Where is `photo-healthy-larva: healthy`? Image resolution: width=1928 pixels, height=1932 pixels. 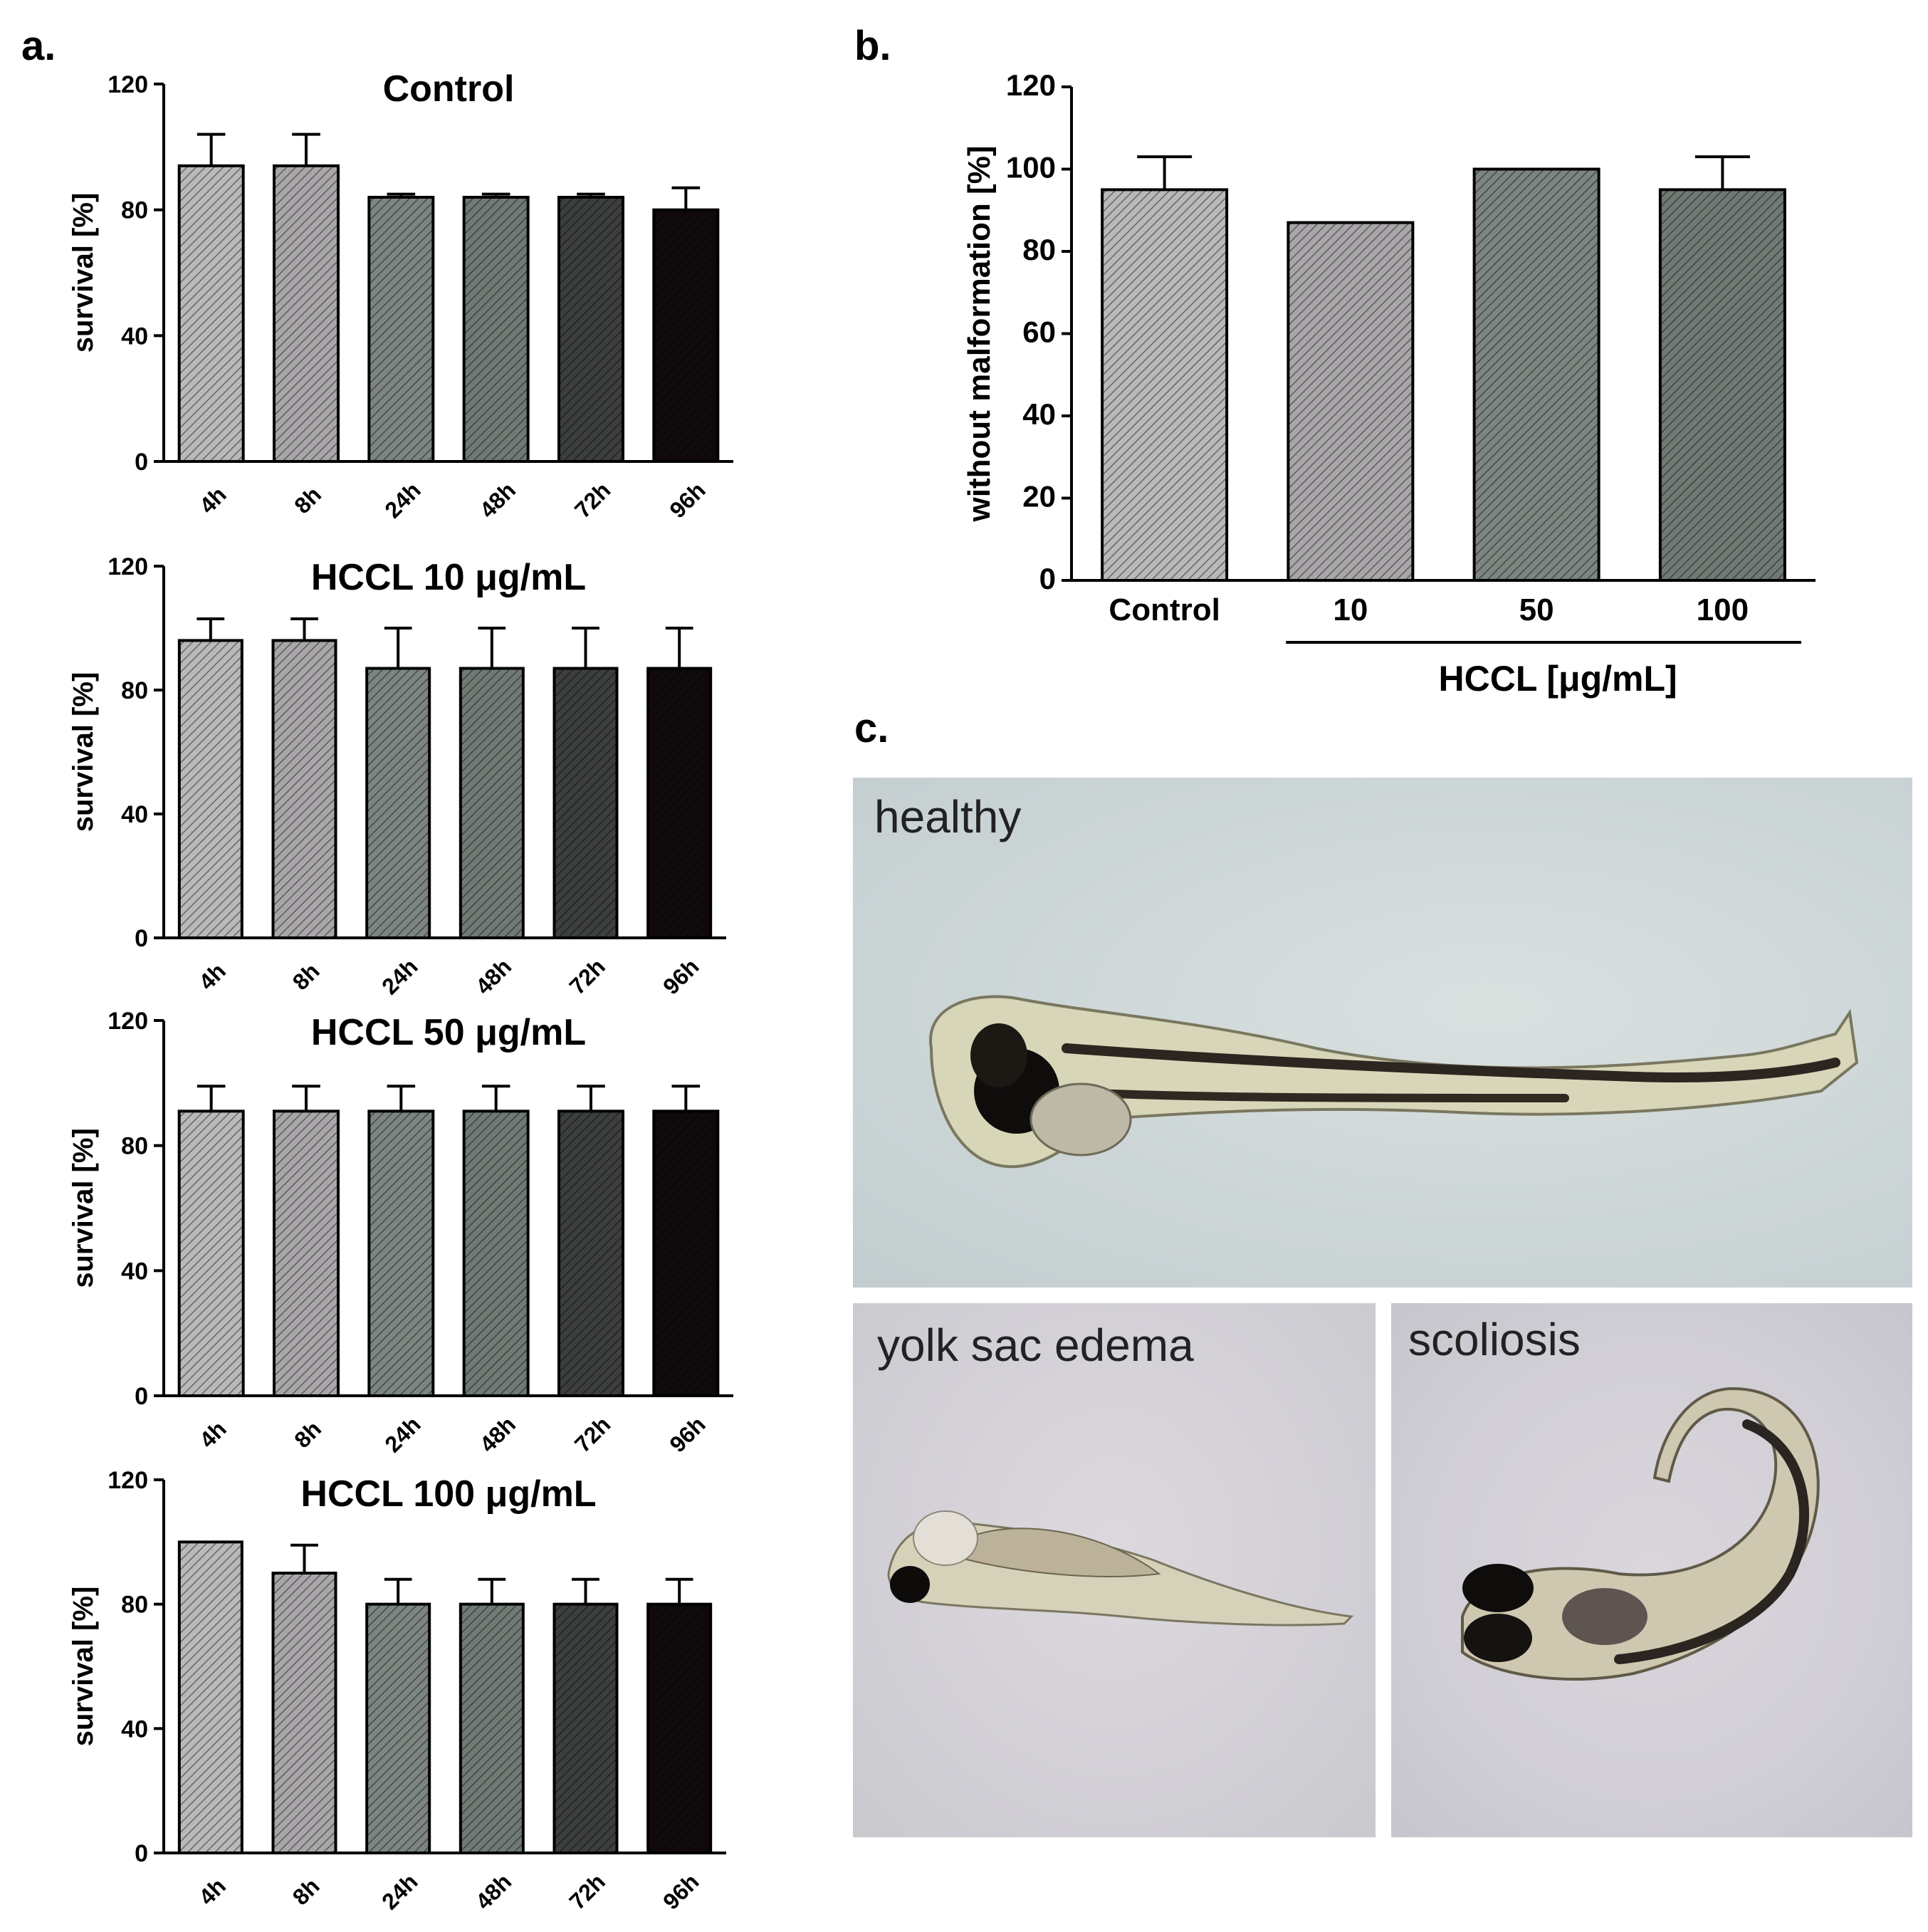 photo-healthy-larva: healthy is located at coordinates (1382, 1033).